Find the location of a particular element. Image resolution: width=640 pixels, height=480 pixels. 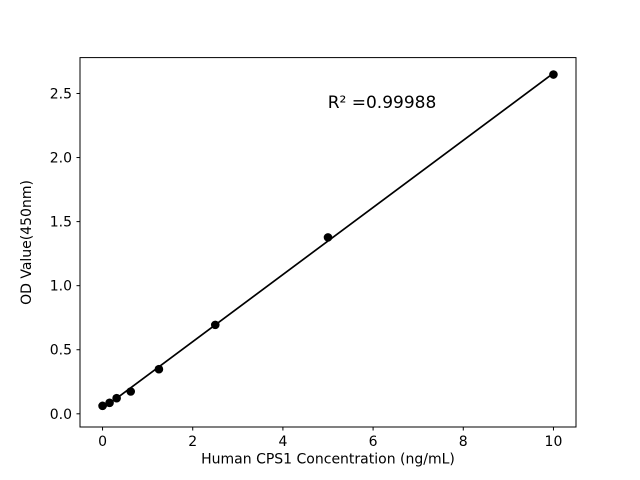

x-tick-label: 6 is located at coordinates (373, 442).